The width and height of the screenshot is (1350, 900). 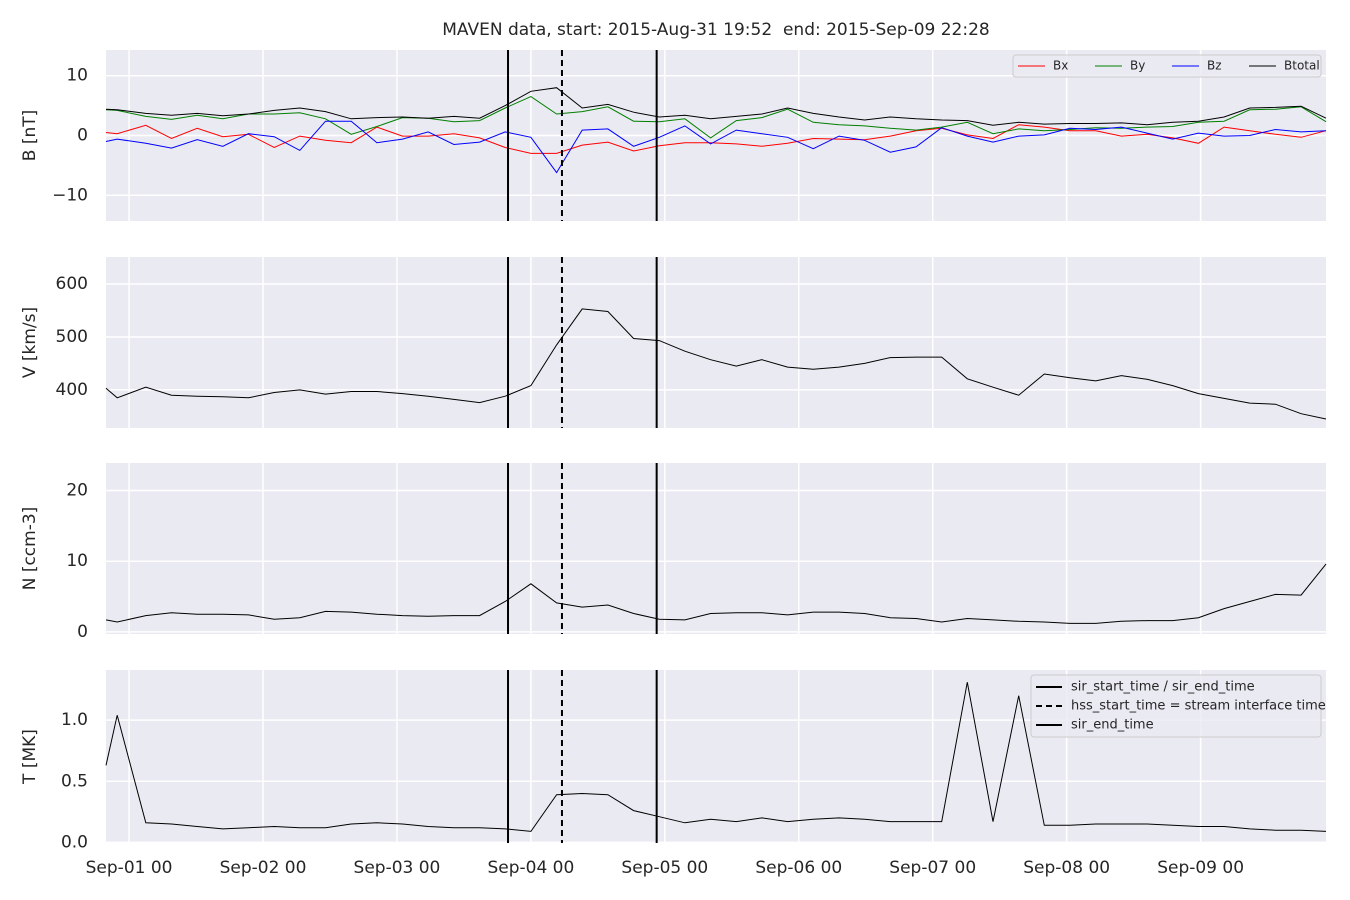 I want to click on x-tick-label: Sep-04 00, so click(x=530, y=868).